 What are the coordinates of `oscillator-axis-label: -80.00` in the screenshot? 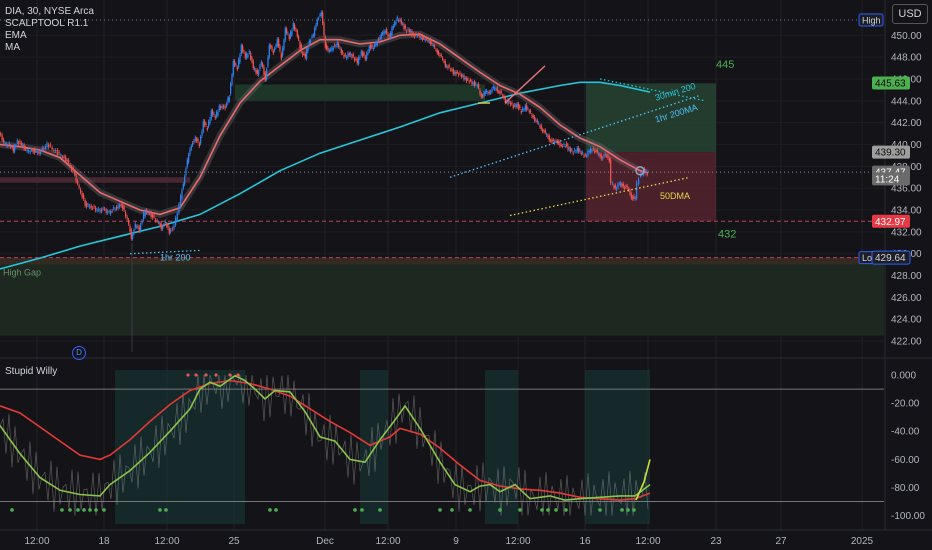 It's located at (905, 488).